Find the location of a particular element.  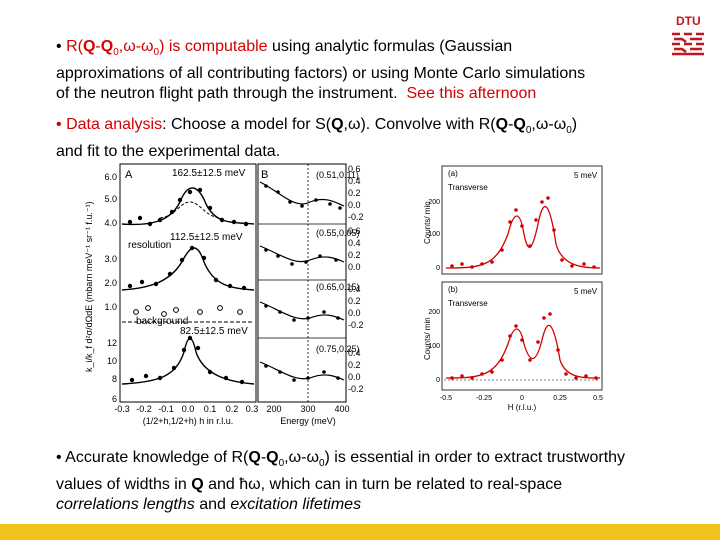

panel-b-frame is located at coordinates (302, 283).